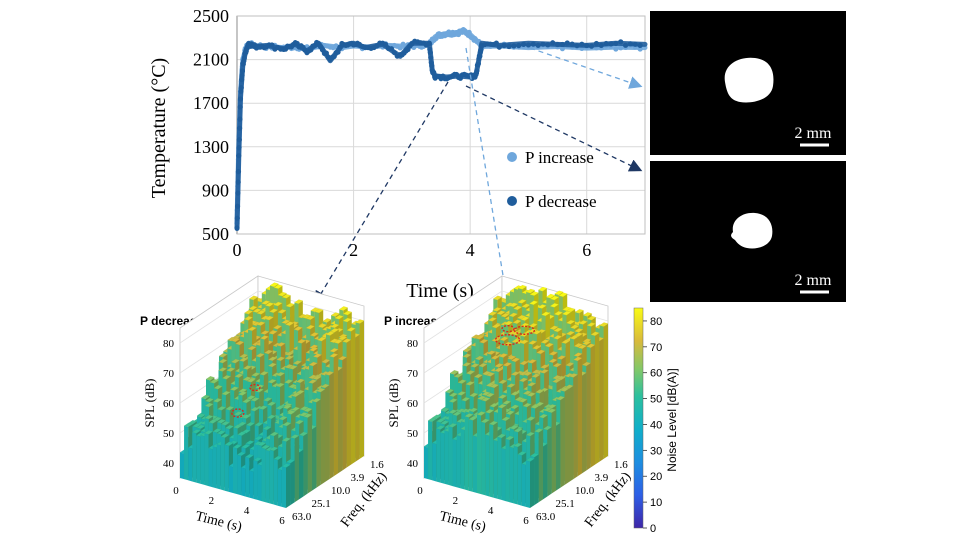 Image resolution: width=980 pixels, height=560 pixels. I want to click on spl-z-tick-label: 60, so click(169, 404).